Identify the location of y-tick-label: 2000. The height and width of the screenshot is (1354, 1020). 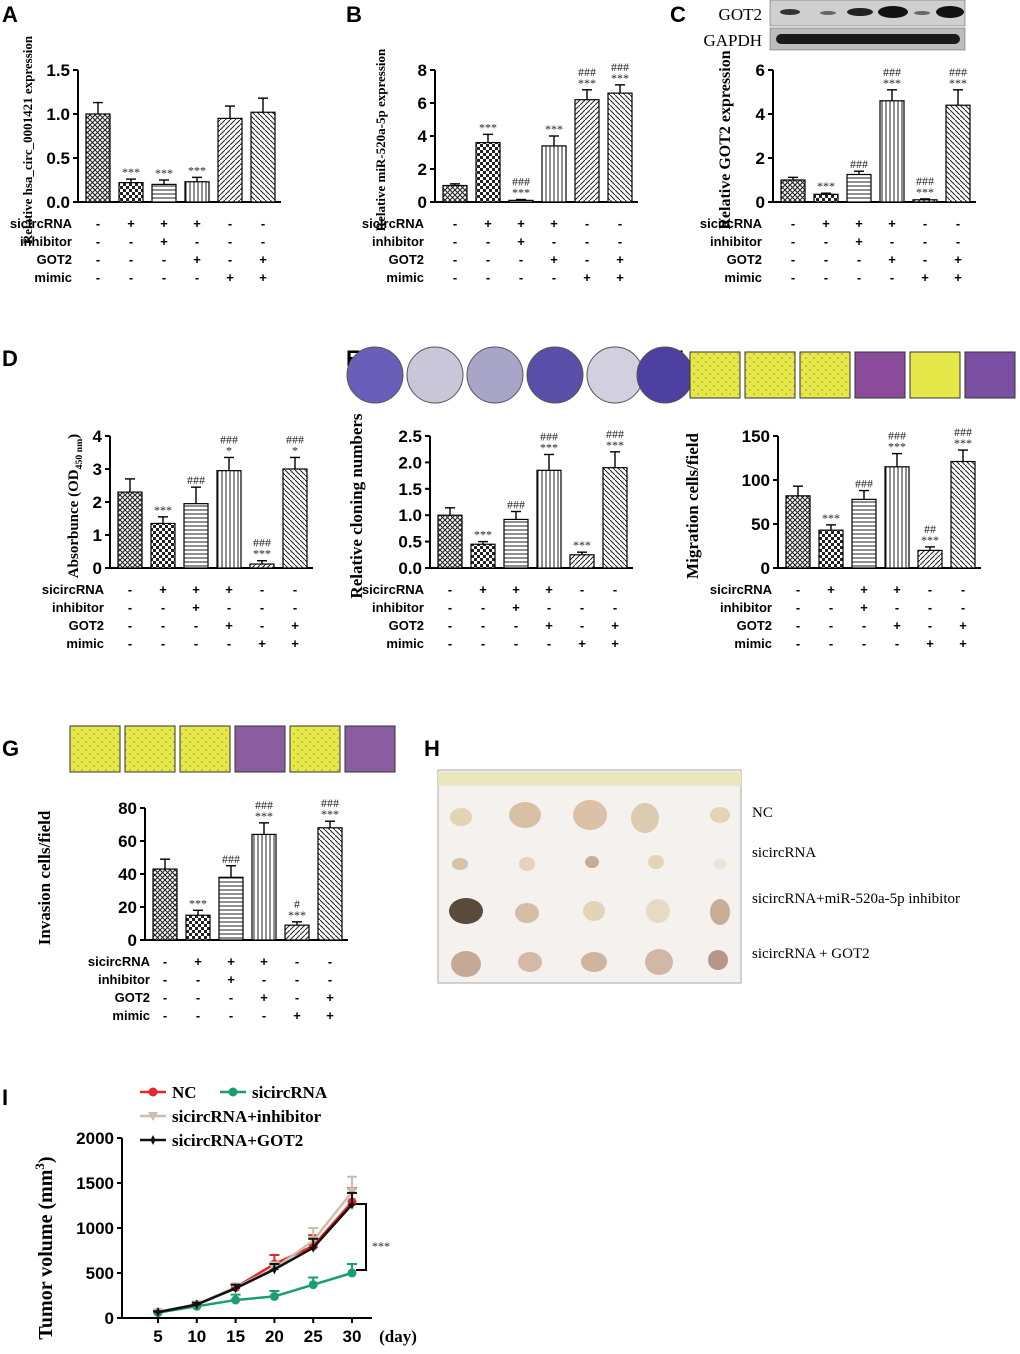
(95, 1138).